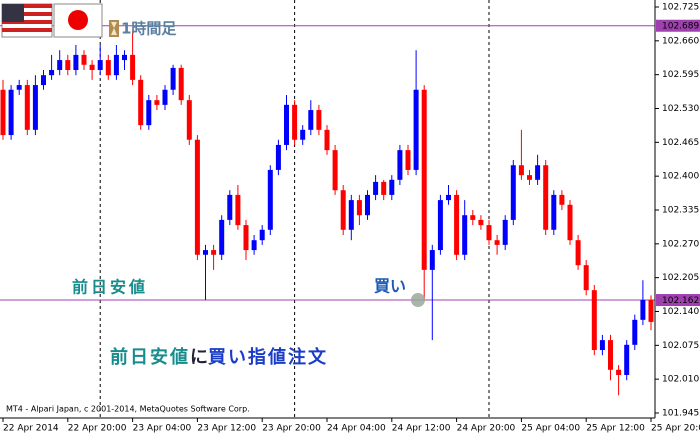 This screenshot has height=436, width=700. What do you see at coordinates (291, 429) in the screenshot?
I see `x-tick-label: 23 Apr 20:00` at bounding box center [291, 429].